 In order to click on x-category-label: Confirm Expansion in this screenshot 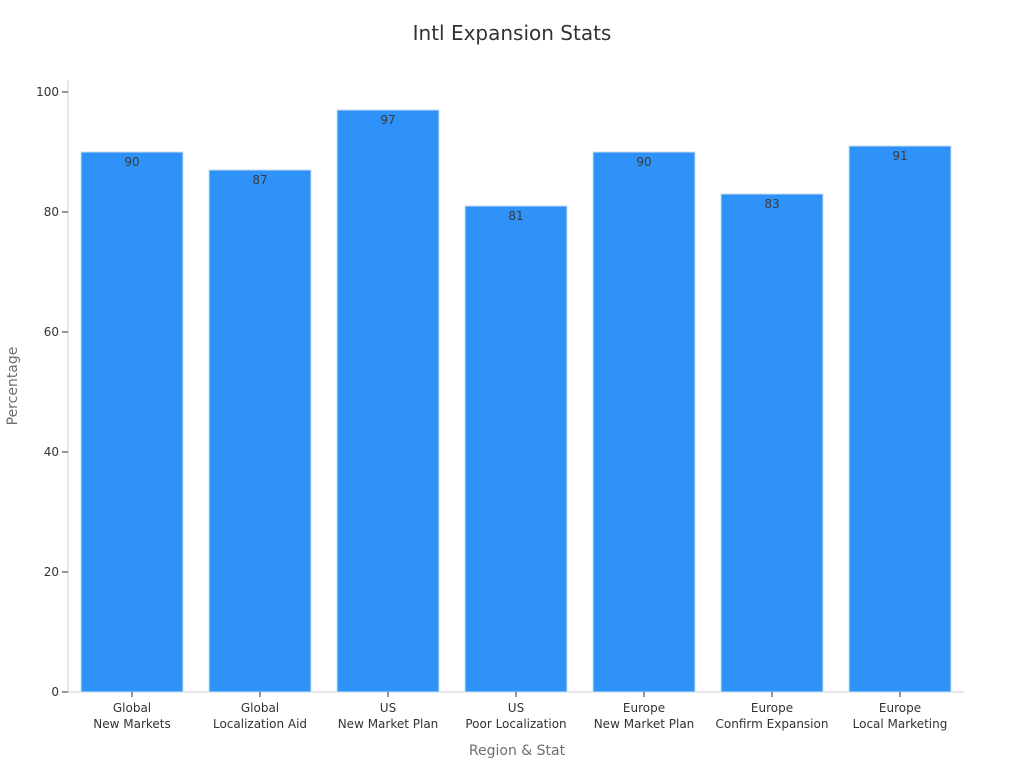, I will do `click(772, 724)`.